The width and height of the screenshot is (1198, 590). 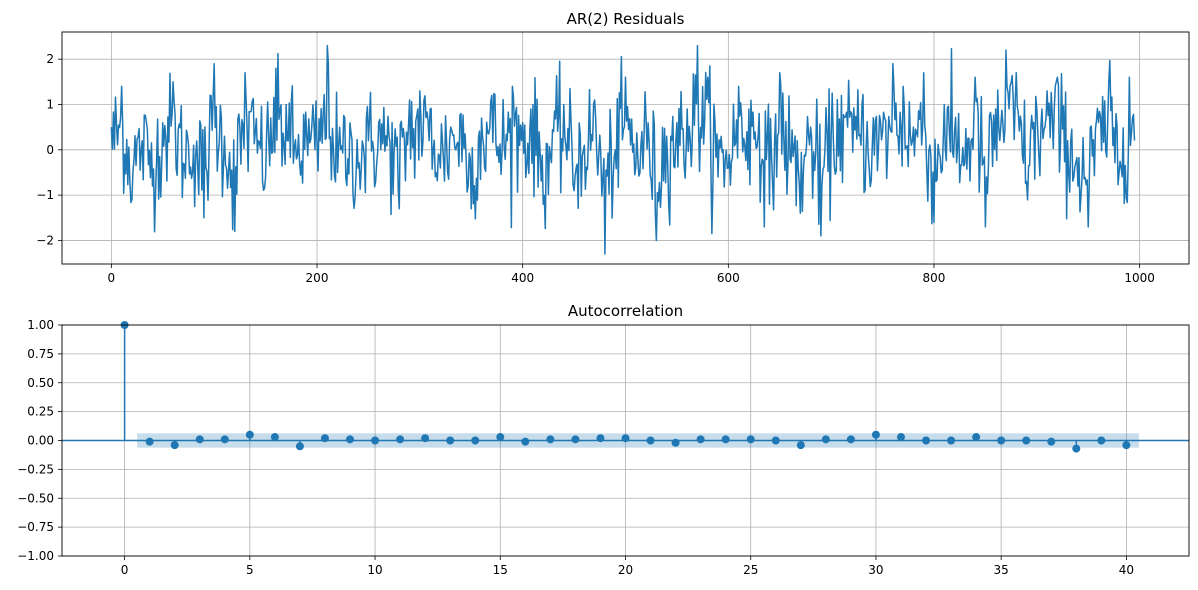 What do you see at coordinates (1139, 278) in the screenshot?
I see `residuals-x-tick-label: 1000` at bounding box center [1139, 278].